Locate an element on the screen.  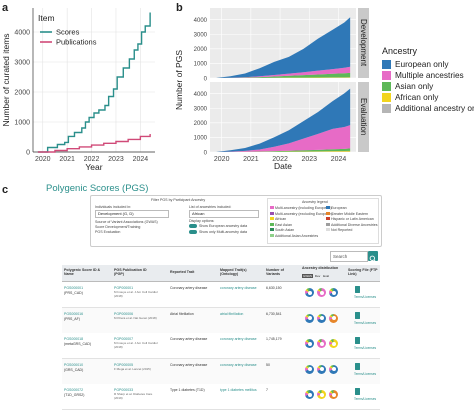
mapped-trait-link: atrial fibrillation is located at coordinates (232, 313).